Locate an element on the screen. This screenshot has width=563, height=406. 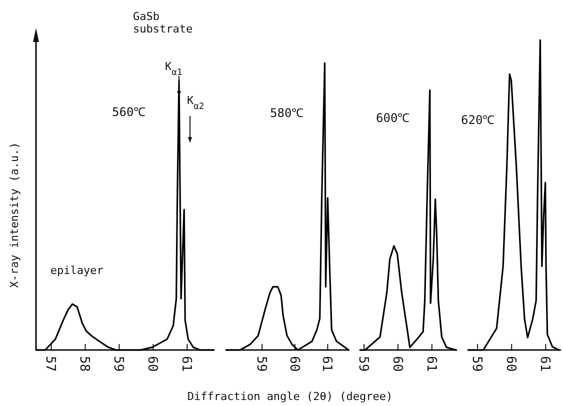
annotation: K$_{α2}$ is located at coordinates (195, 103).